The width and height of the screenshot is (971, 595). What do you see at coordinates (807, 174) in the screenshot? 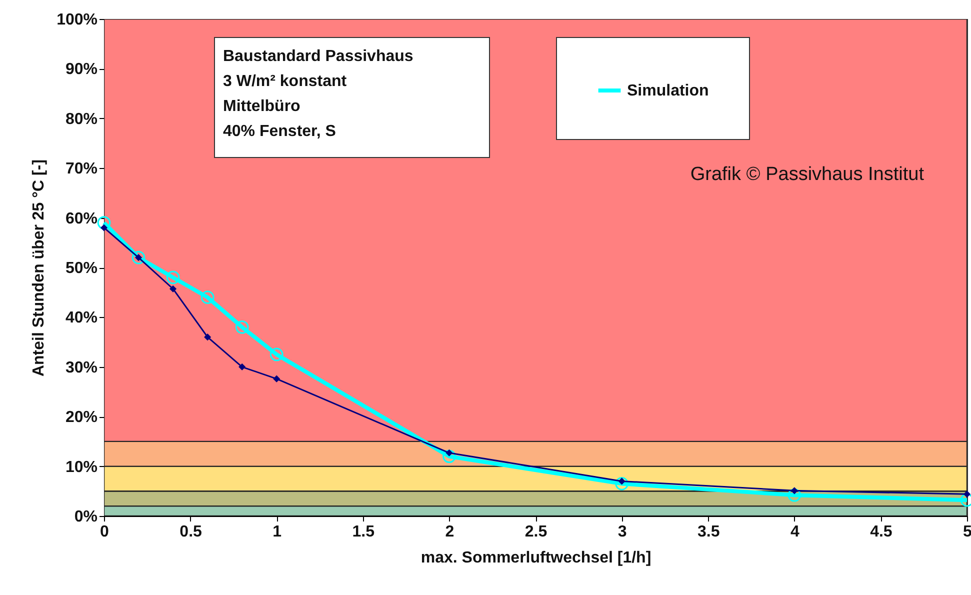
I see `annotation: Grafik © Passivhaus Institut` at bounding box center [807, 174].